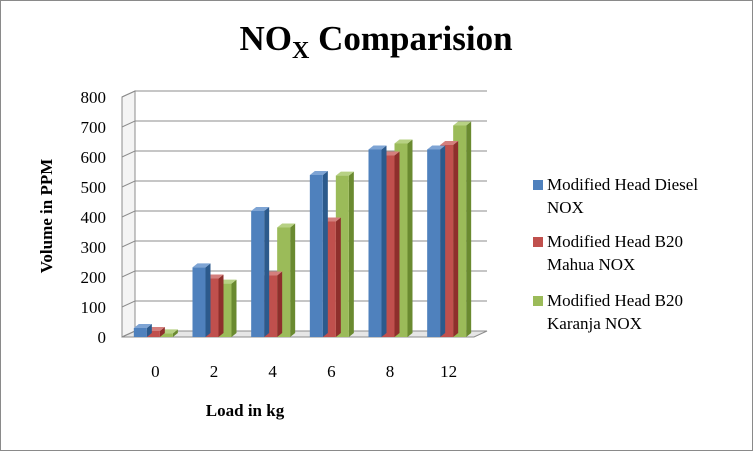 This screenshot has width=753, height=451. I want to click on y-tick-label: 0, so click(102, 337).